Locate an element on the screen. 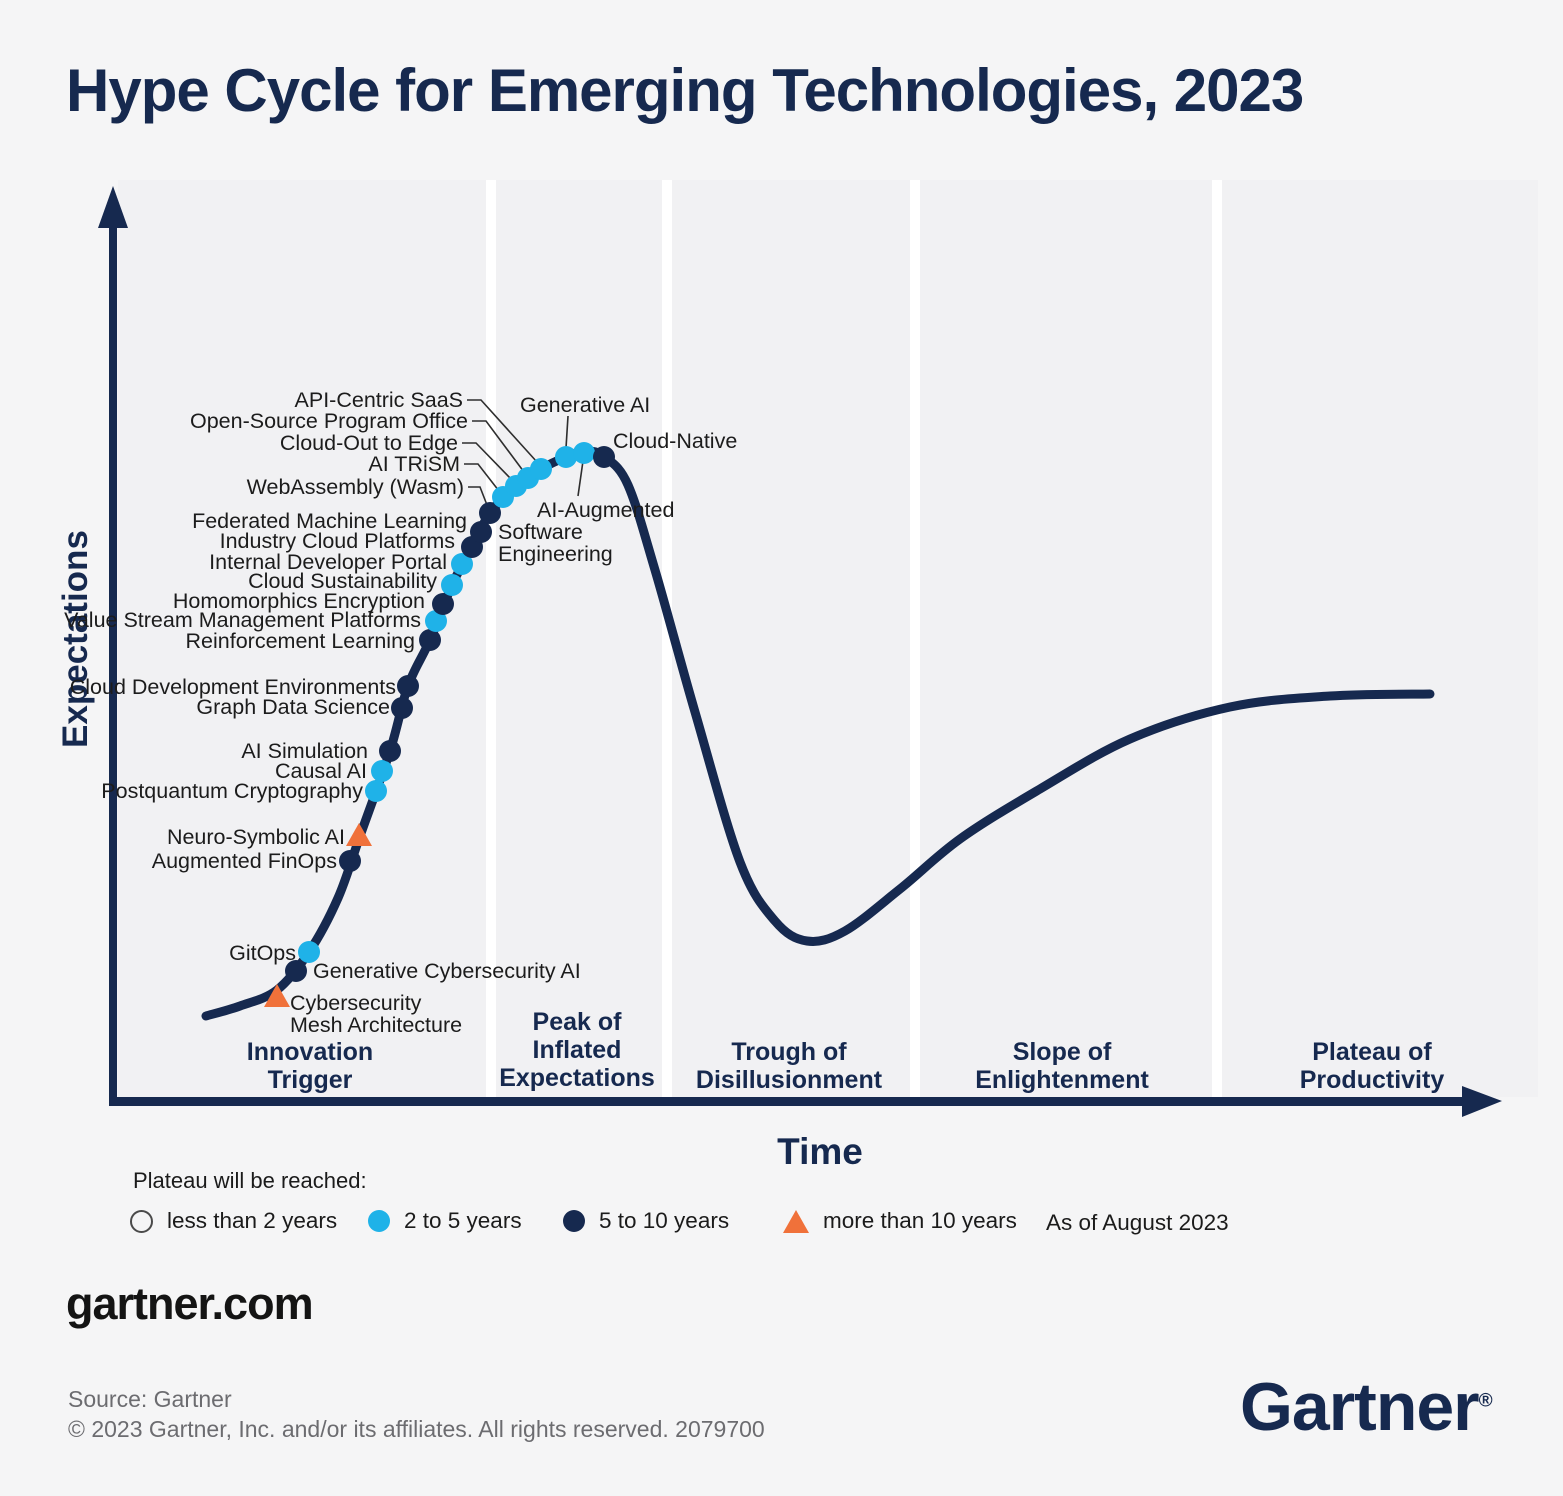  tech-label-cloud-out-to-edge: Cloud-Out to Edge is located at coordinates (368, 443).